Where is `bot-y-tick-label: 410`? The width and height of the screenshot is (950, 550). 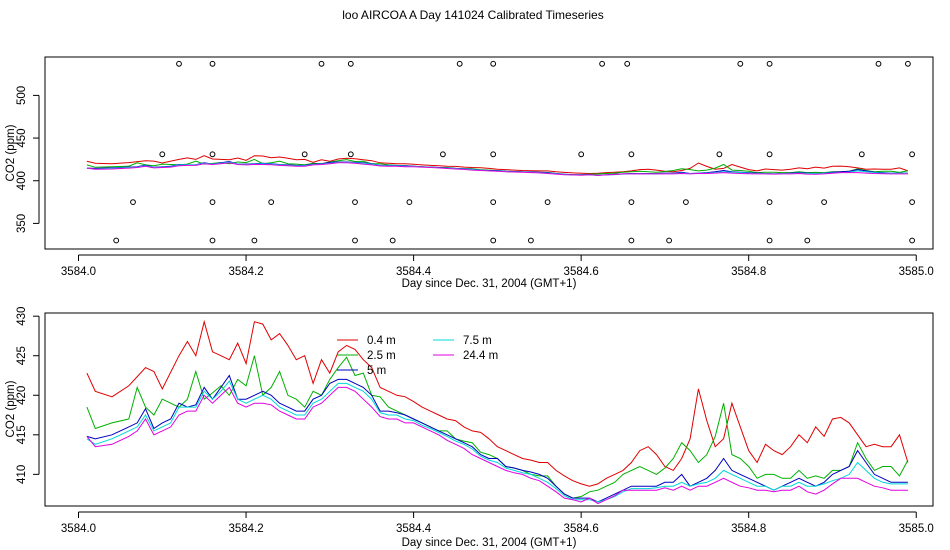 bot-y-tick-label: 410 is located at coordinates (22, 474).